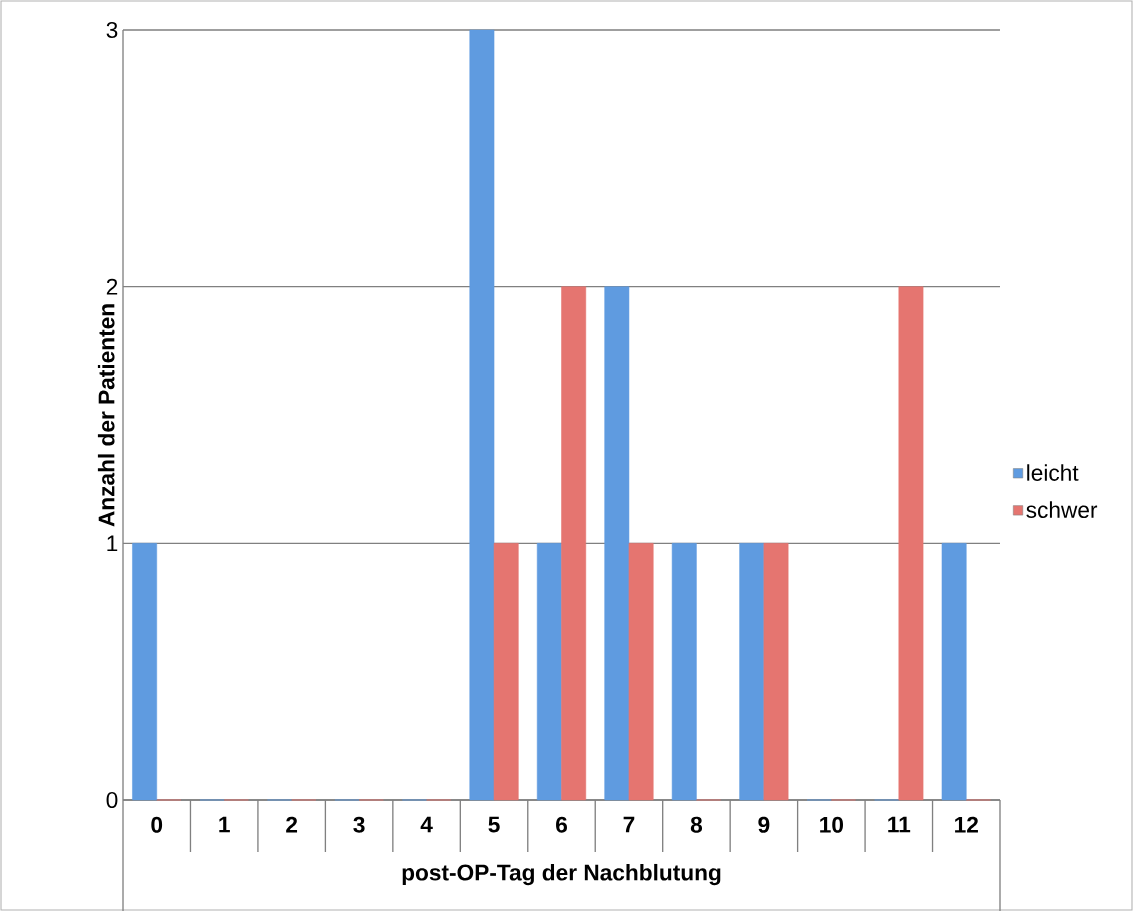  What do you see at coordinates (494, 824) in the screenshot?
I see `x-tick-label: 5` at bounding box center [494, 824].